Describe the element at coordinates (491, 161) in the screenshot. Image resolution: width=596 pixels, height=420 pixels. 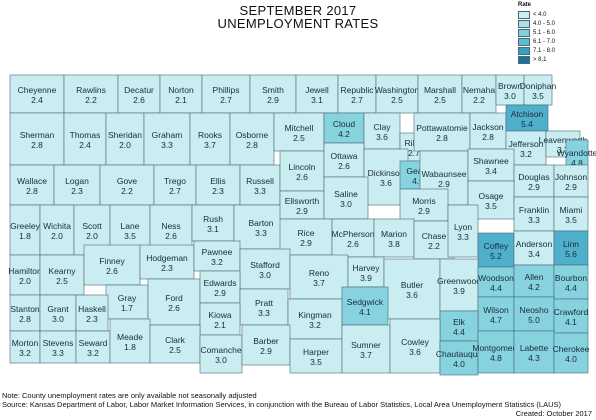
I see `county-name: Shawnee` at that location.